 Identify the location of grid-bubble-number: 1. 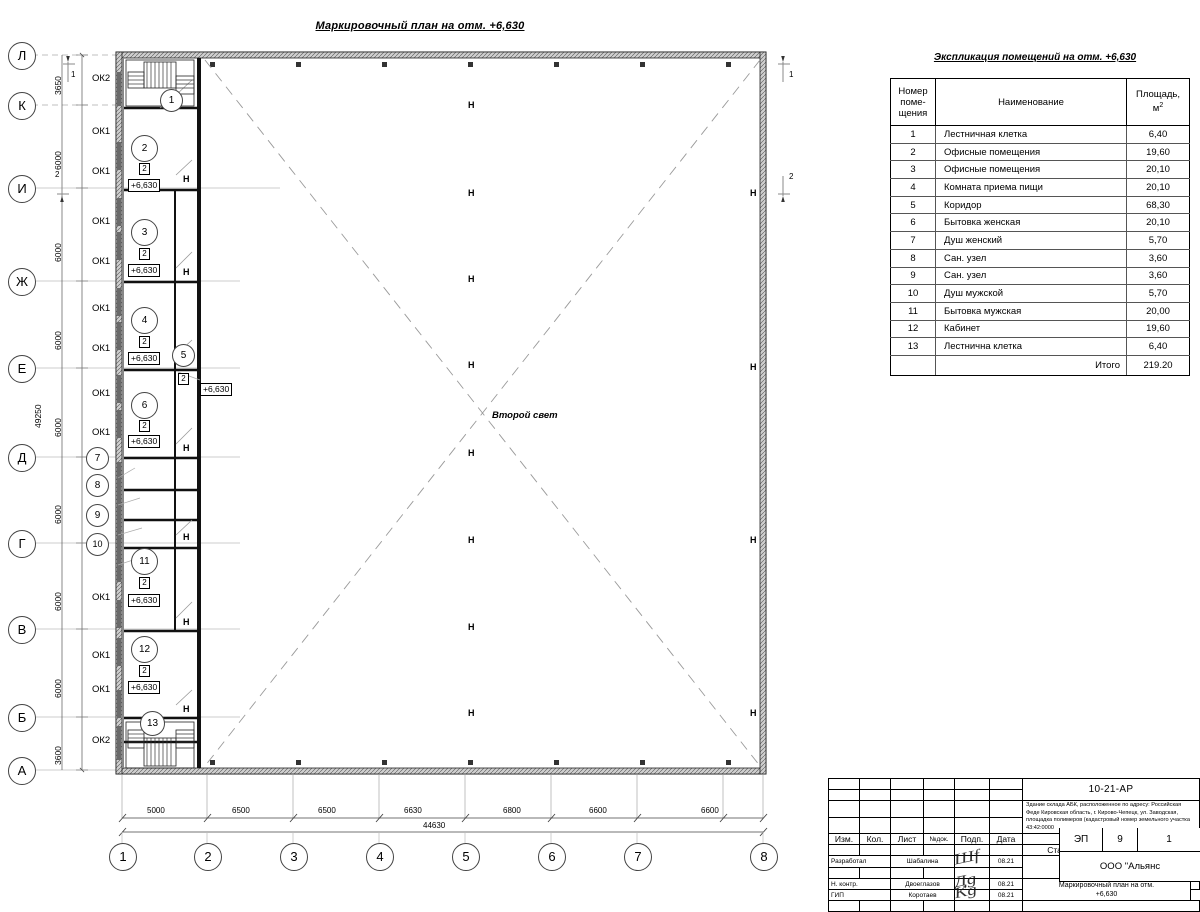
(123, 857).